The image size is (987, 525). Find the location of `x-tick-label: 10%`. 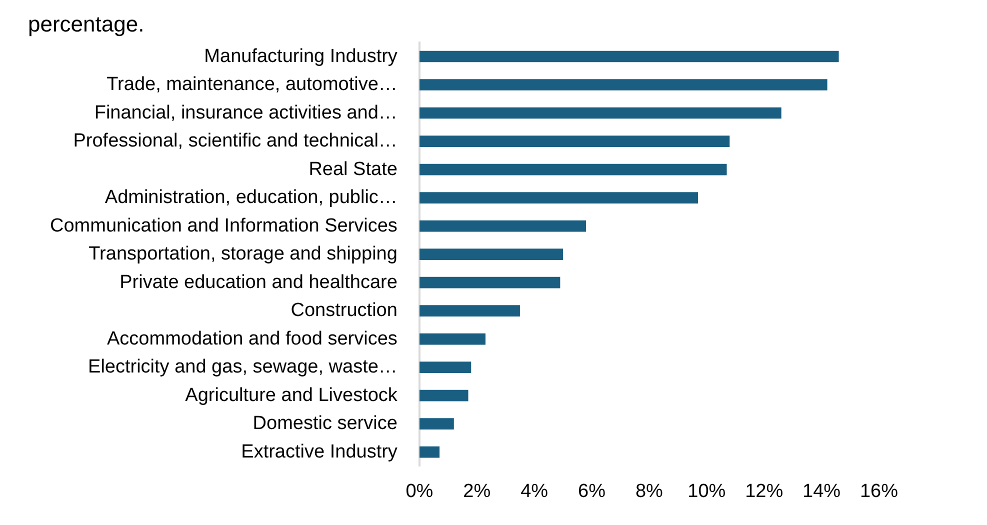

x-tick-label: 10% is located at coordinates (707, 491).